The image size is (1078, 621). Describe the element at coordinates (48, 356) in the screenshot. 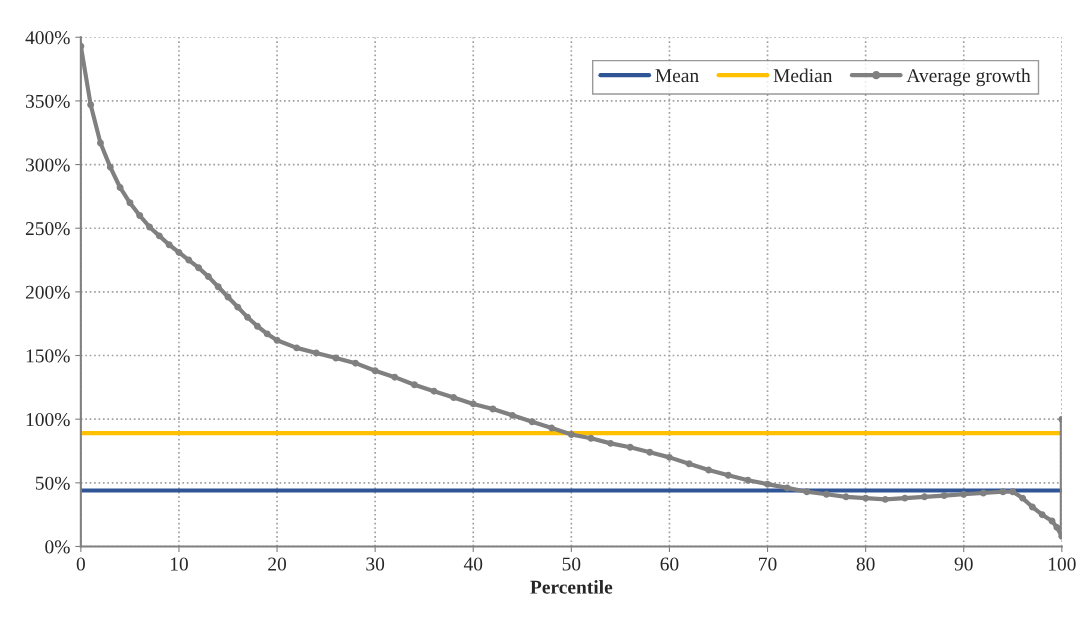

I see `y-tick-label: 150%` at that location.